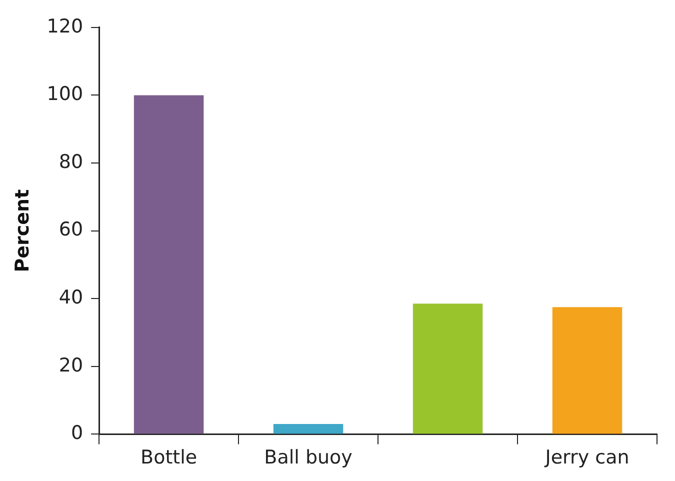 This screenshot has height=481, width=675. What do you see at coordinates (65, 26) in the screenshot?
I see `y-tick-label: 120` at bounding box center [65, 26].